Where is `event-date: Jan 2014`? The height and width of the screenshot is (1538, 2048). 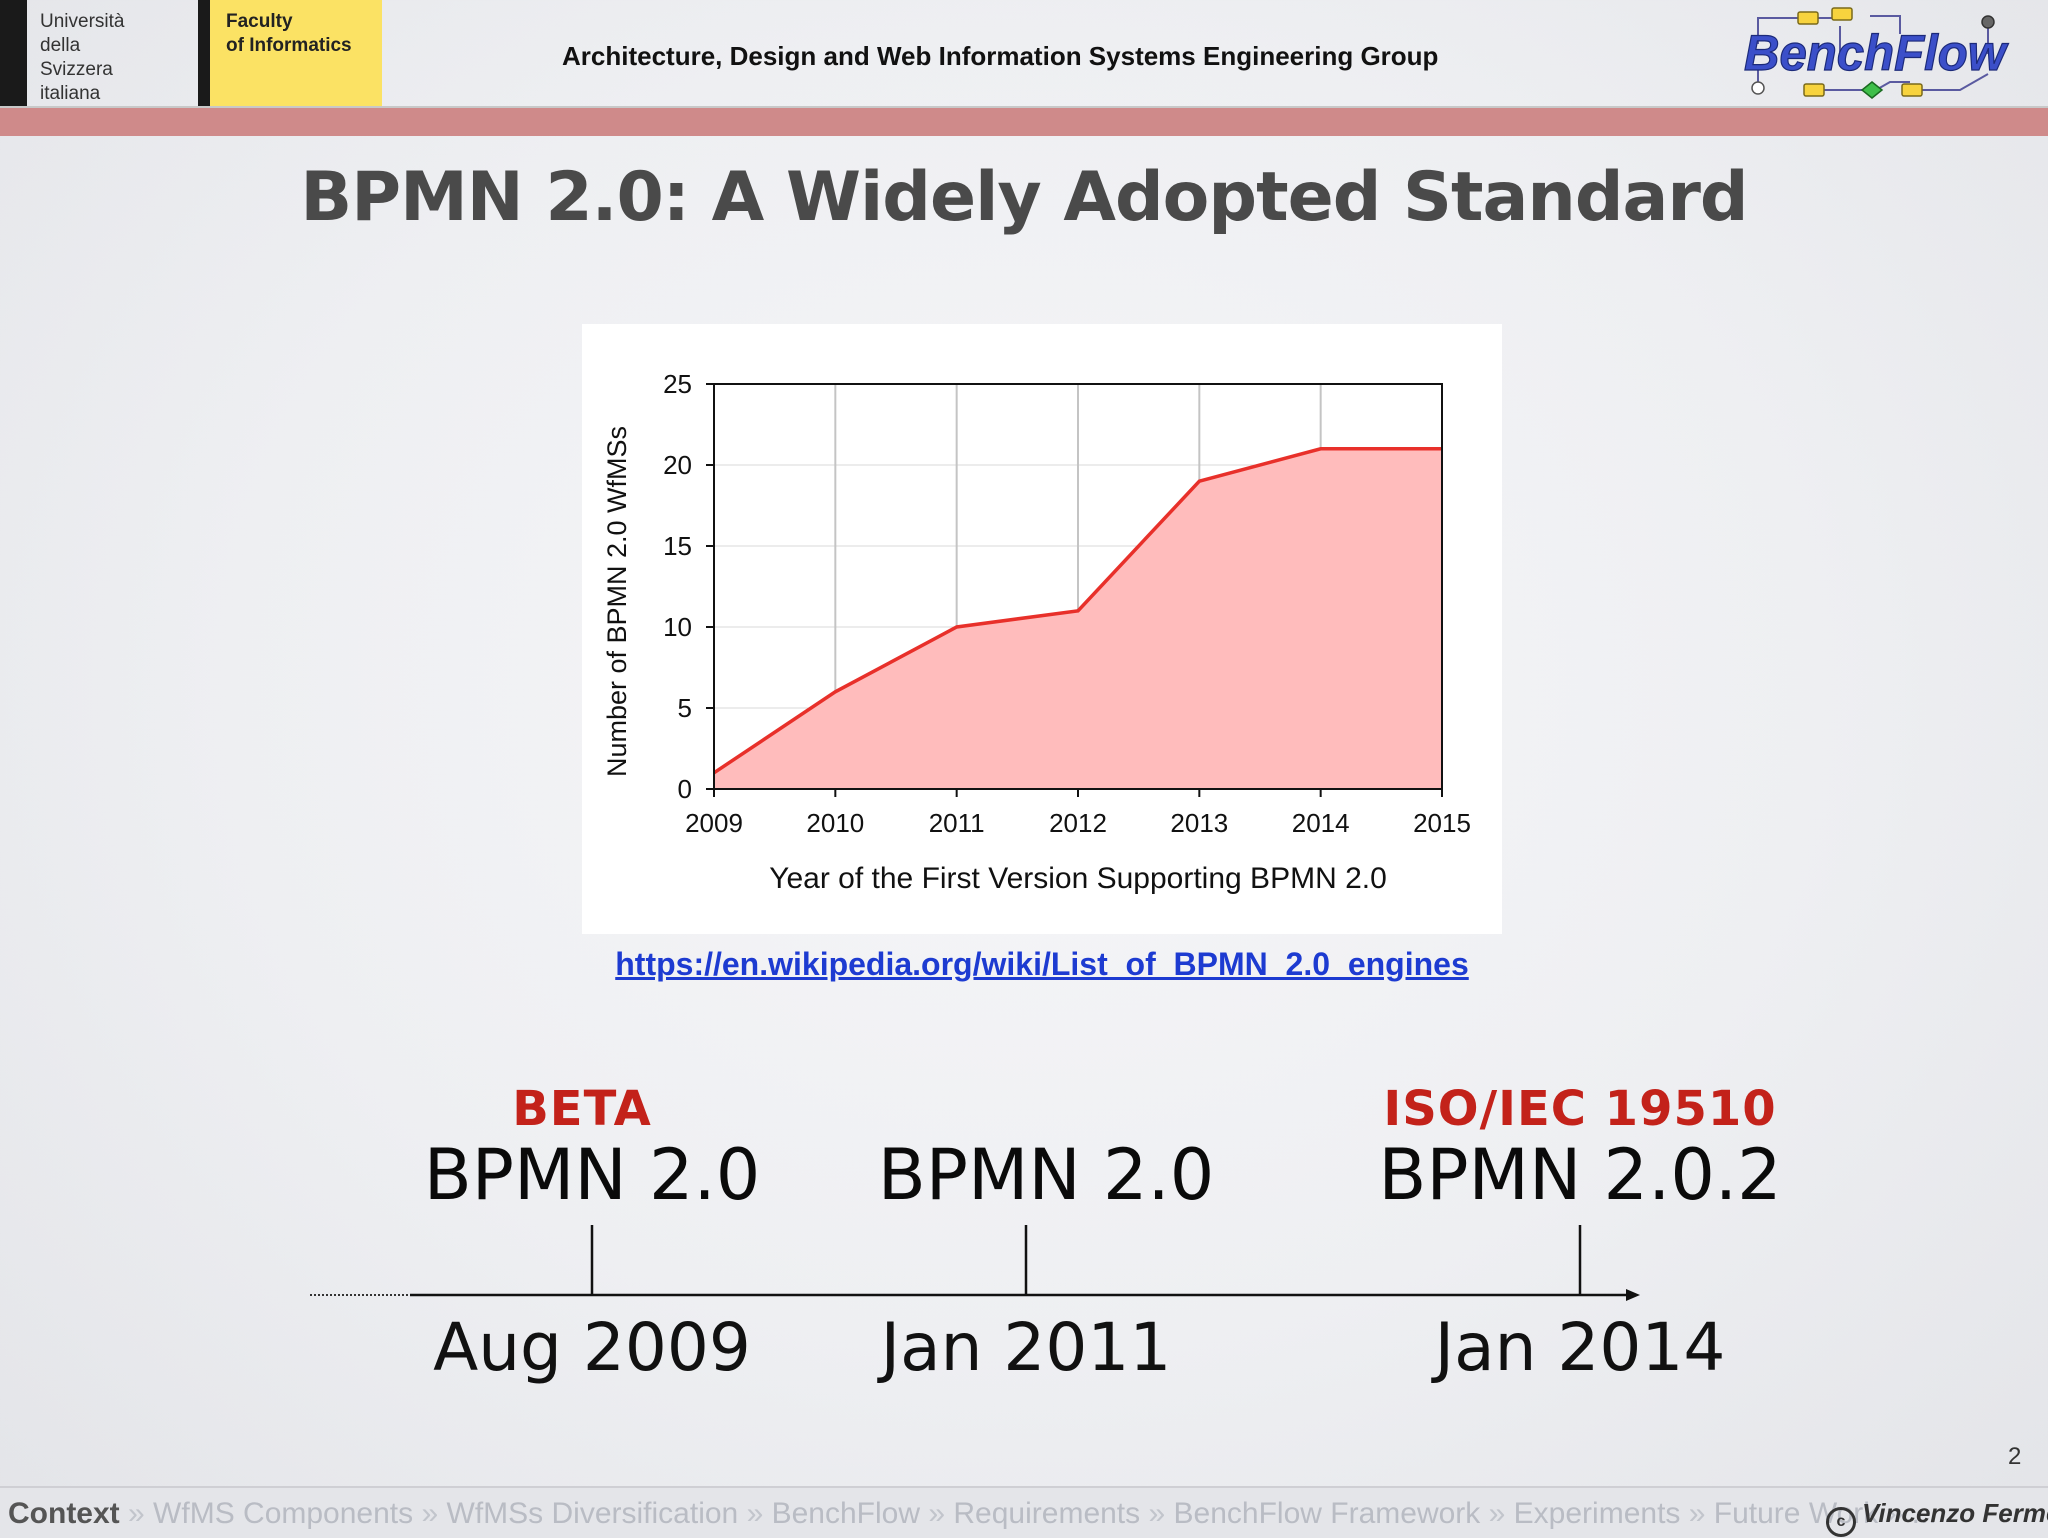 event-date: Jan 2014 is located at coordinates (1580, 1347).